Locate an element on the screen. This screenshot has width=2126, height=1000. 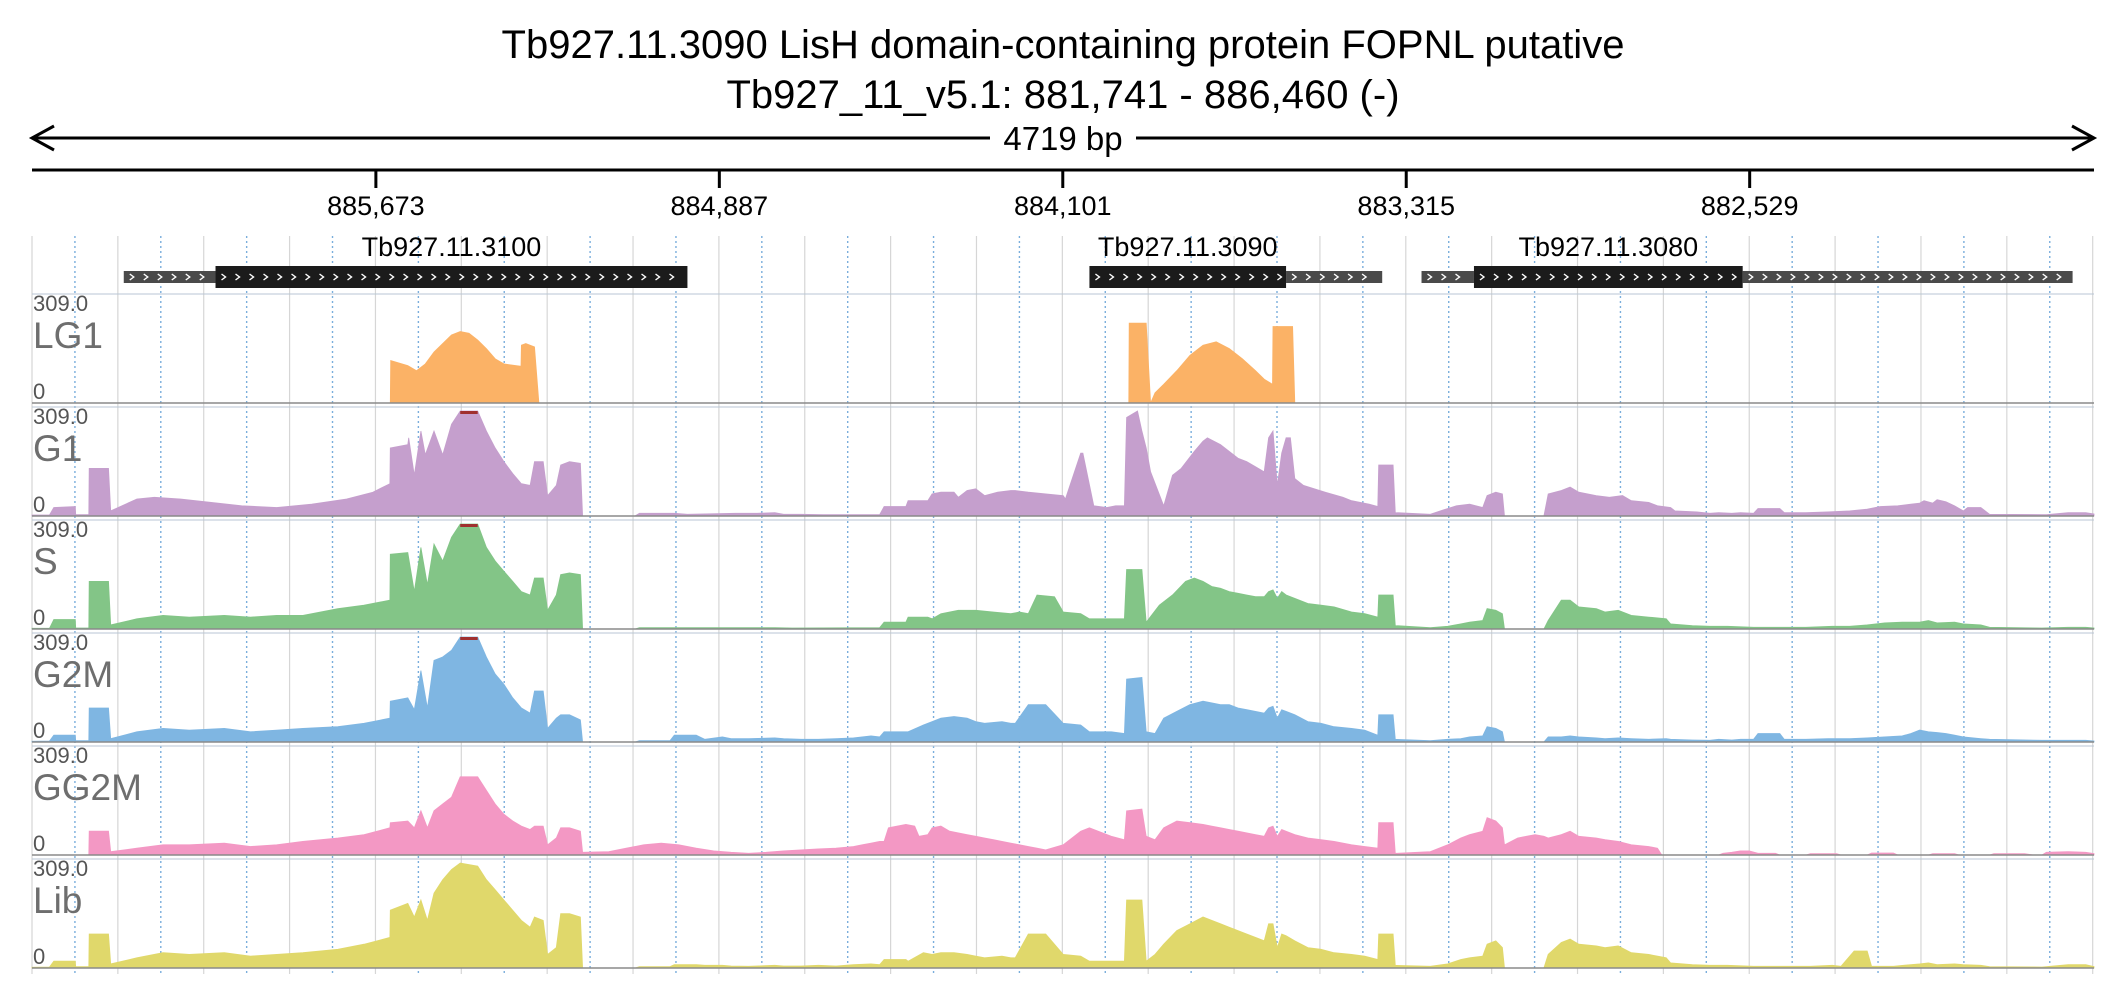
coverage-track: 309.0 0 Lib is located at coordinates (1063, 912).